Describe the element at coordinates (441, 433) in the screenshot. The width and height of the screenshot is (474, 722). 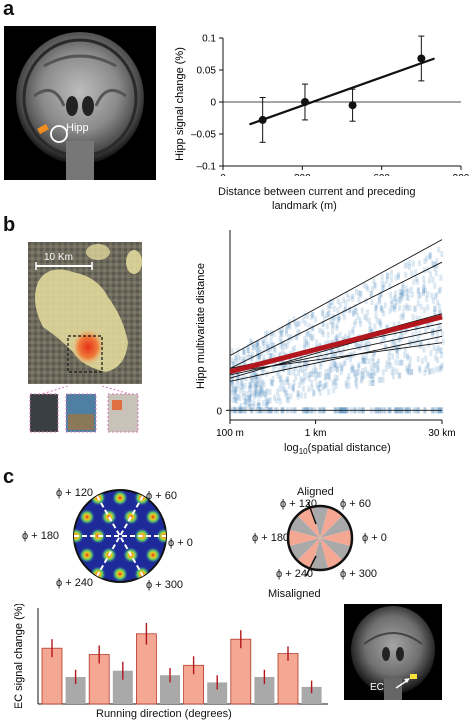
I see `chart-b-xtick-label: 30 km` at that location.